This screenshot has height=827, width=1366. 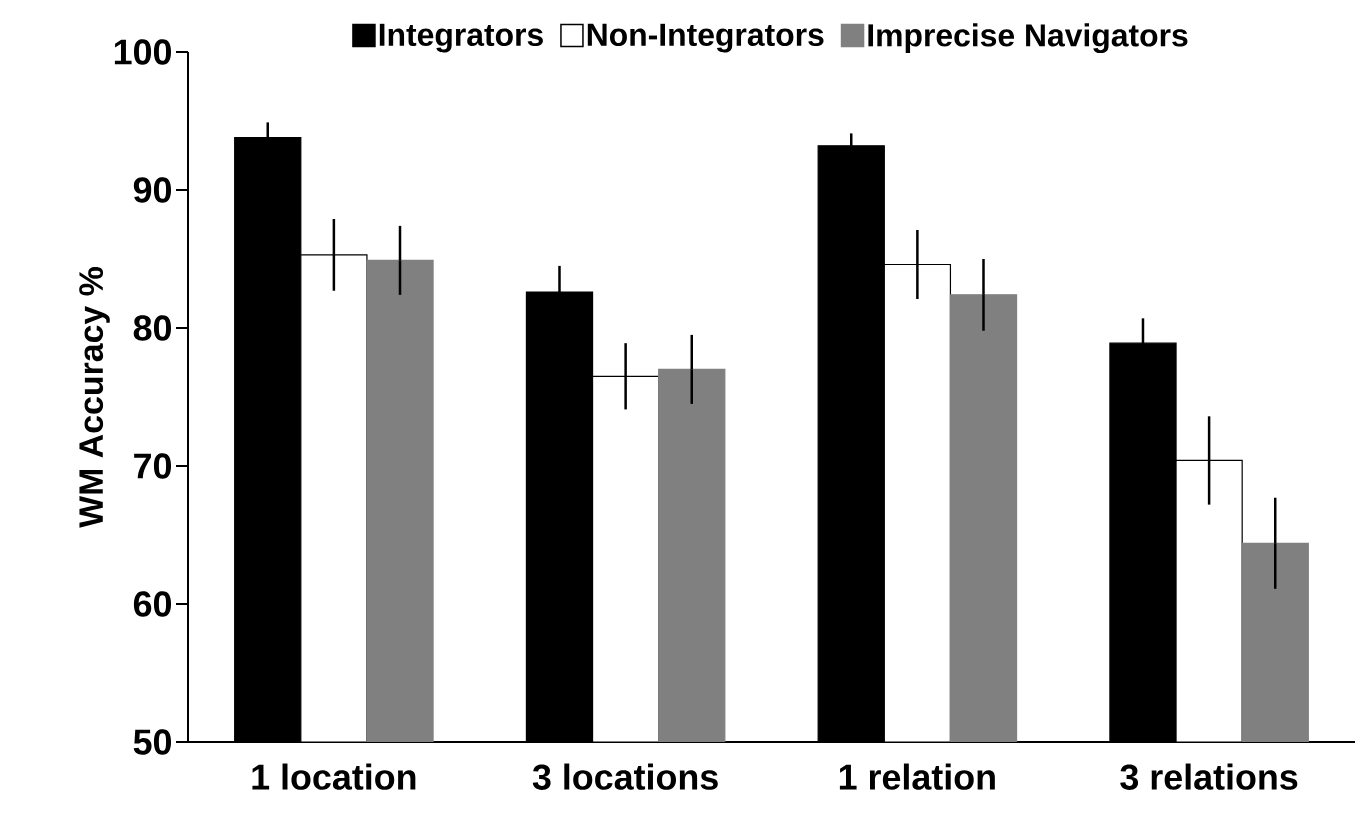 What do you see at coordinates (1209, 776) in the screenshot?
I see `x-tick-label: 3 relations` at bounding box center [1209, 776].